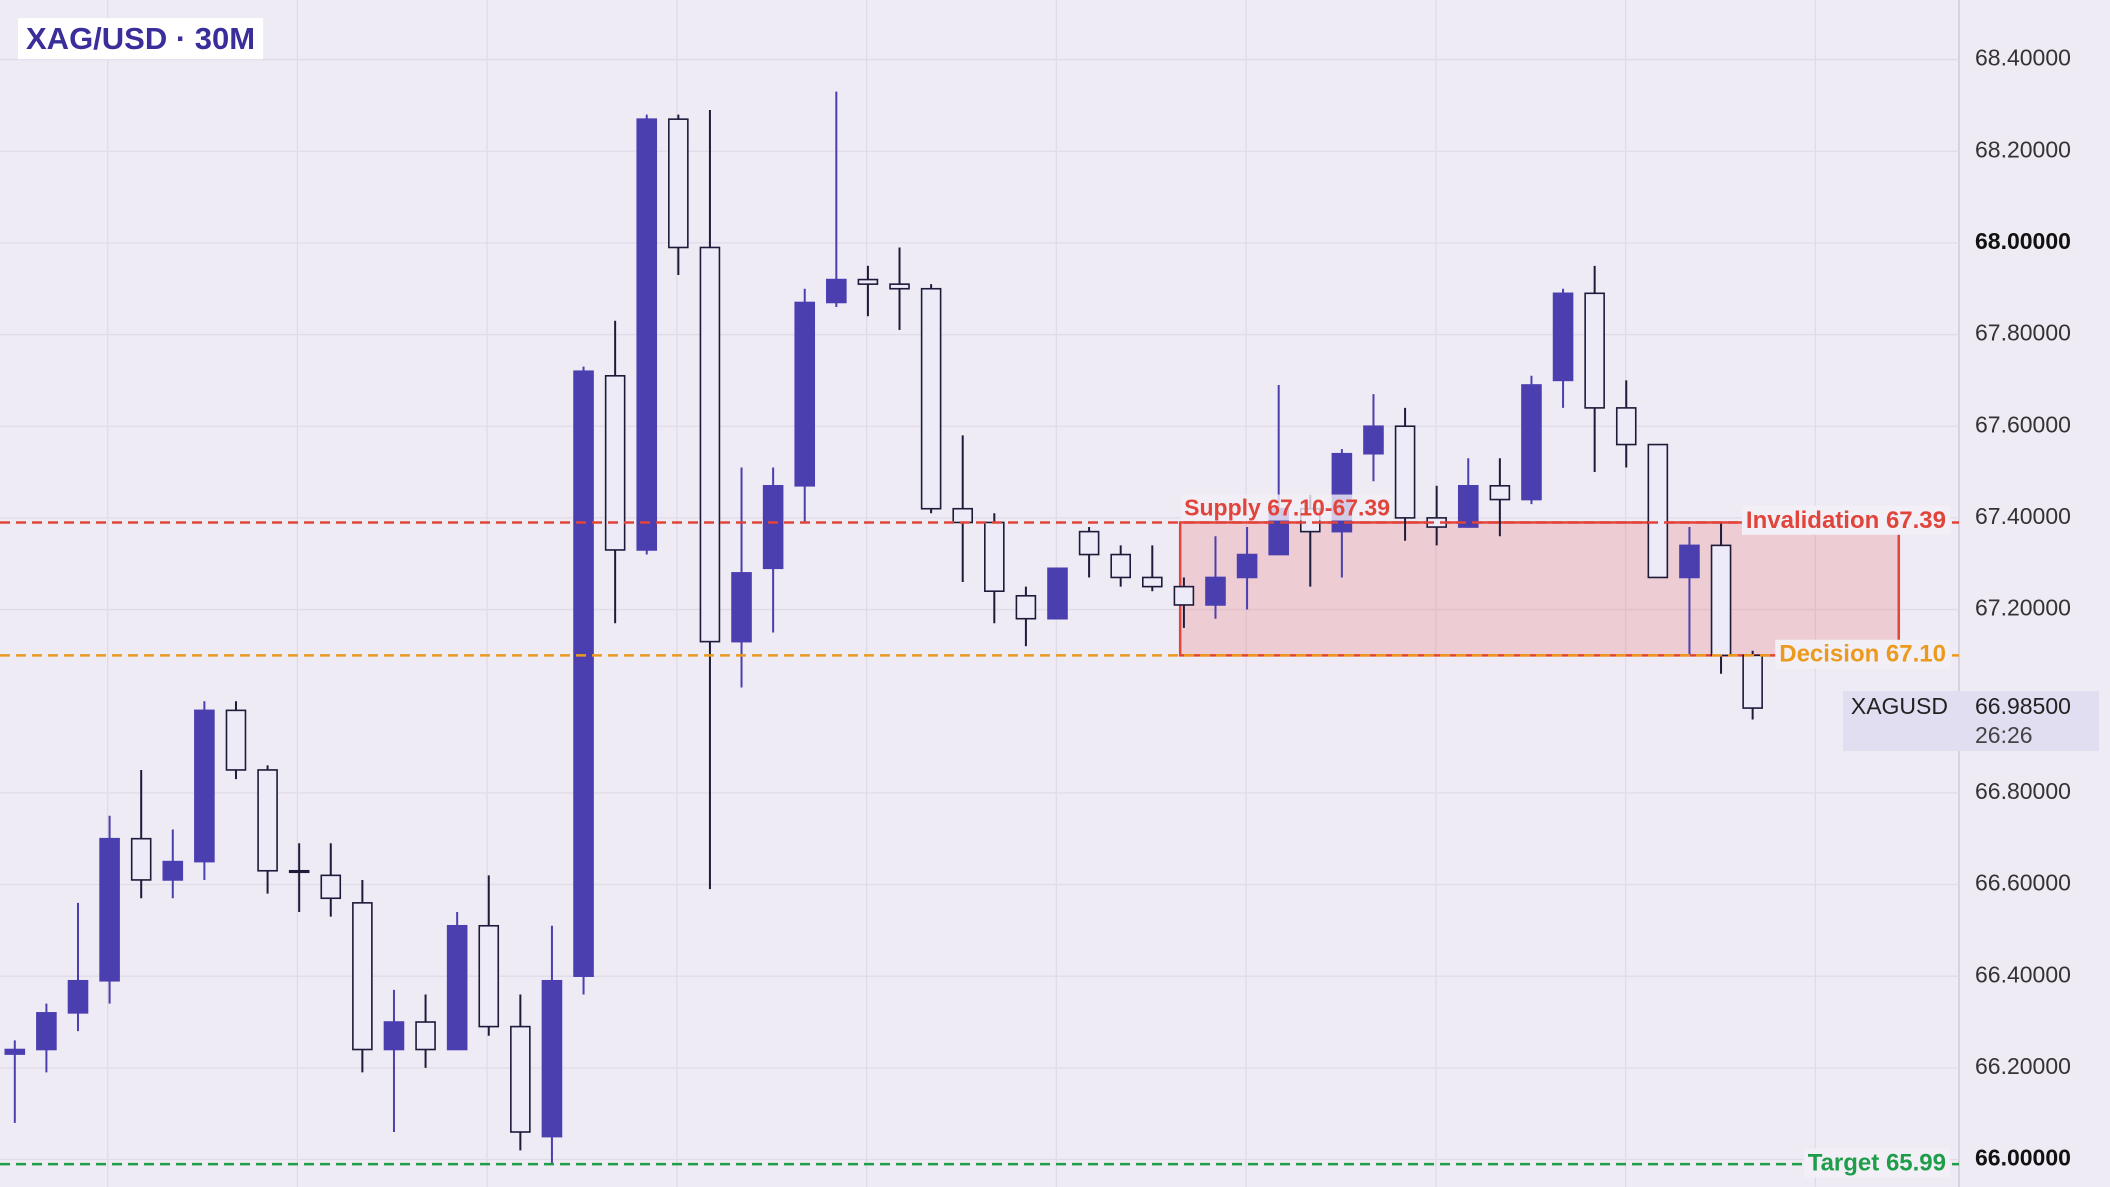 Image resolution: width=2110 pixels, height=1187 pixels. What do you see at coordinates (2023, 1066) in the screenshot?
I see `y-tick-label: 66.20000` at bounding box center [2023, 1066].